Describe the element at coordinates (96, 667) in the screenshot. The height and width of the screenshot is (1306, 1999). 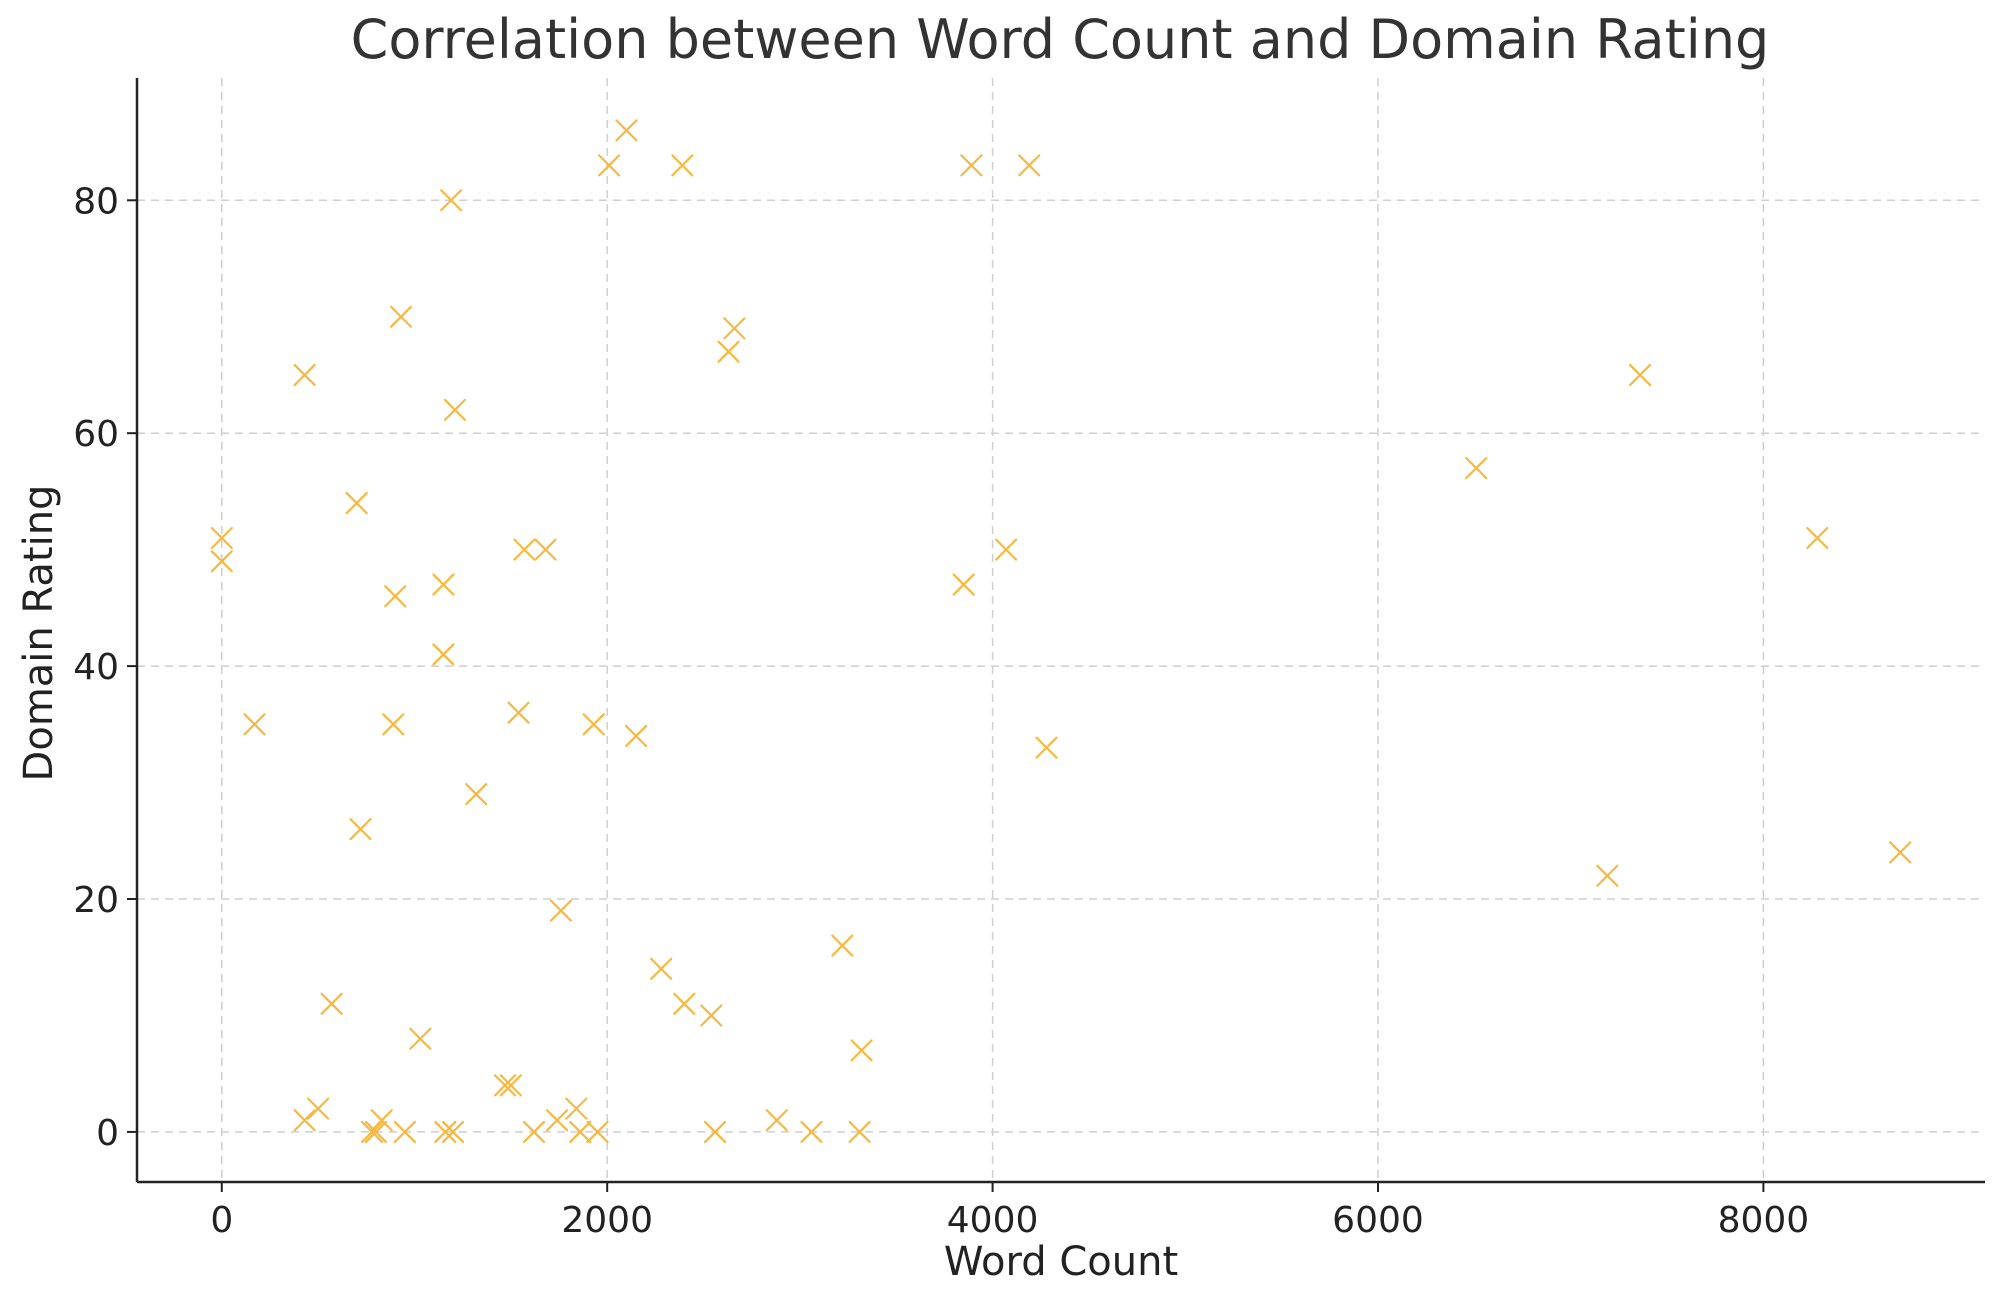
I see `y-tick-label: 40` at that location.